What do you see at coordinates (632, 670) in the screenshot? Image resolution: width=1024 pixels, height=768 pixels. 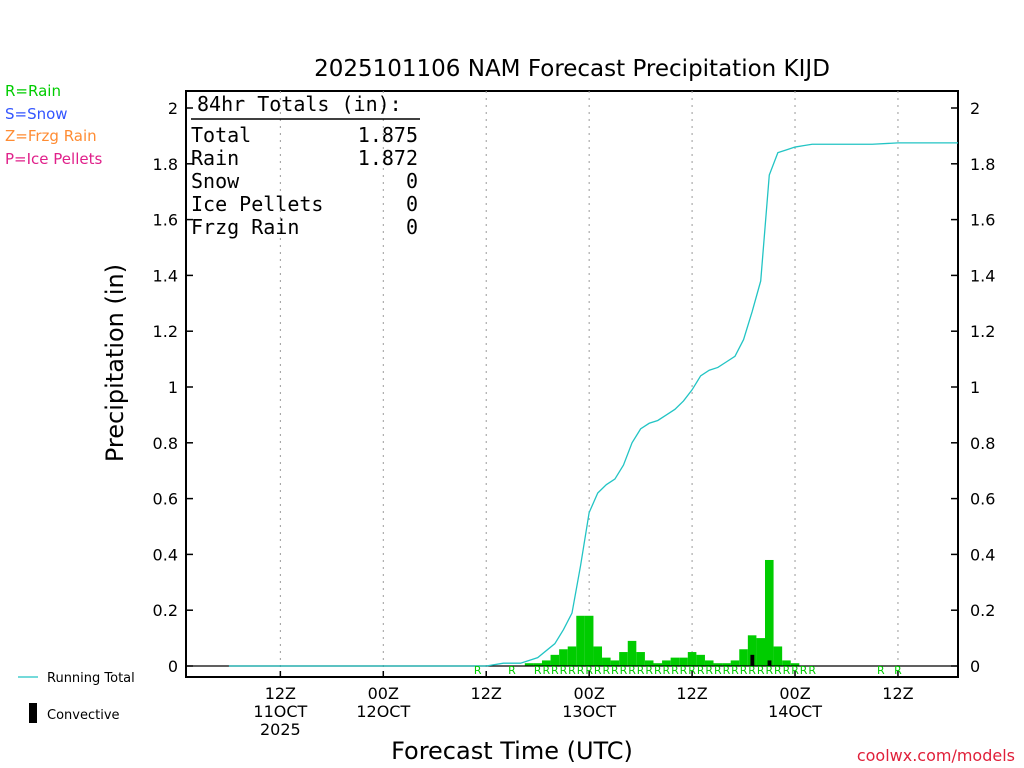 I see `ptype-marker-13: R` at bounding box center [632, 670].